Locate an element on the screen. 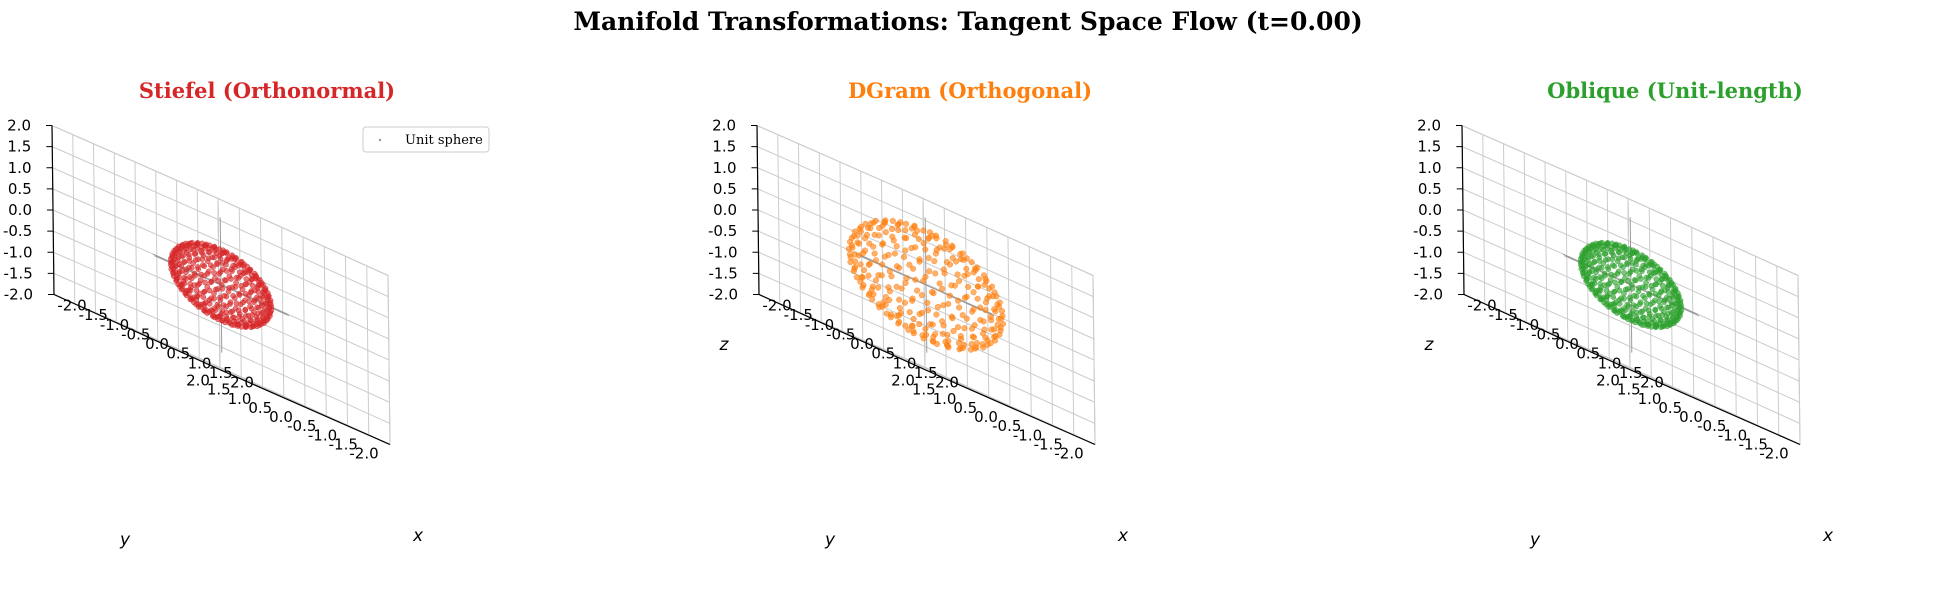 Image resolution: width=1936 pixels, height=595 pixels. z-tick-label: 1.5 is located at coordinates (19, 147).